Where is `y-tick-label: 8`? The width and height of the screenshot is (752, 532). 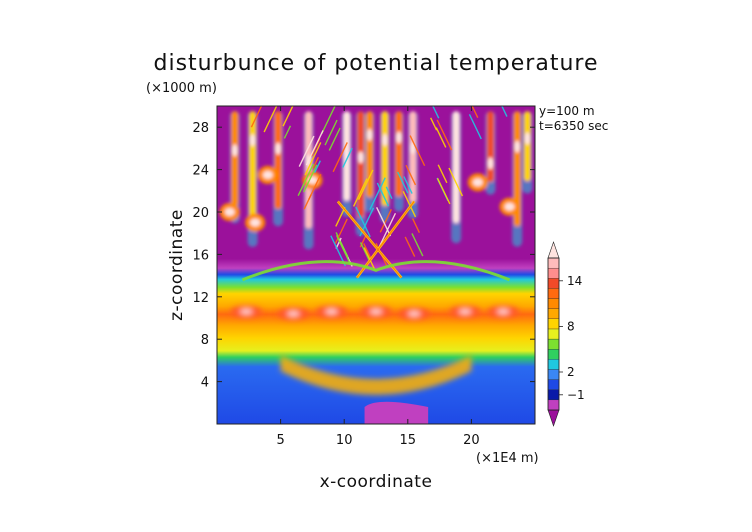
y-tick-label: 8 is located at coordinates (205, 340).